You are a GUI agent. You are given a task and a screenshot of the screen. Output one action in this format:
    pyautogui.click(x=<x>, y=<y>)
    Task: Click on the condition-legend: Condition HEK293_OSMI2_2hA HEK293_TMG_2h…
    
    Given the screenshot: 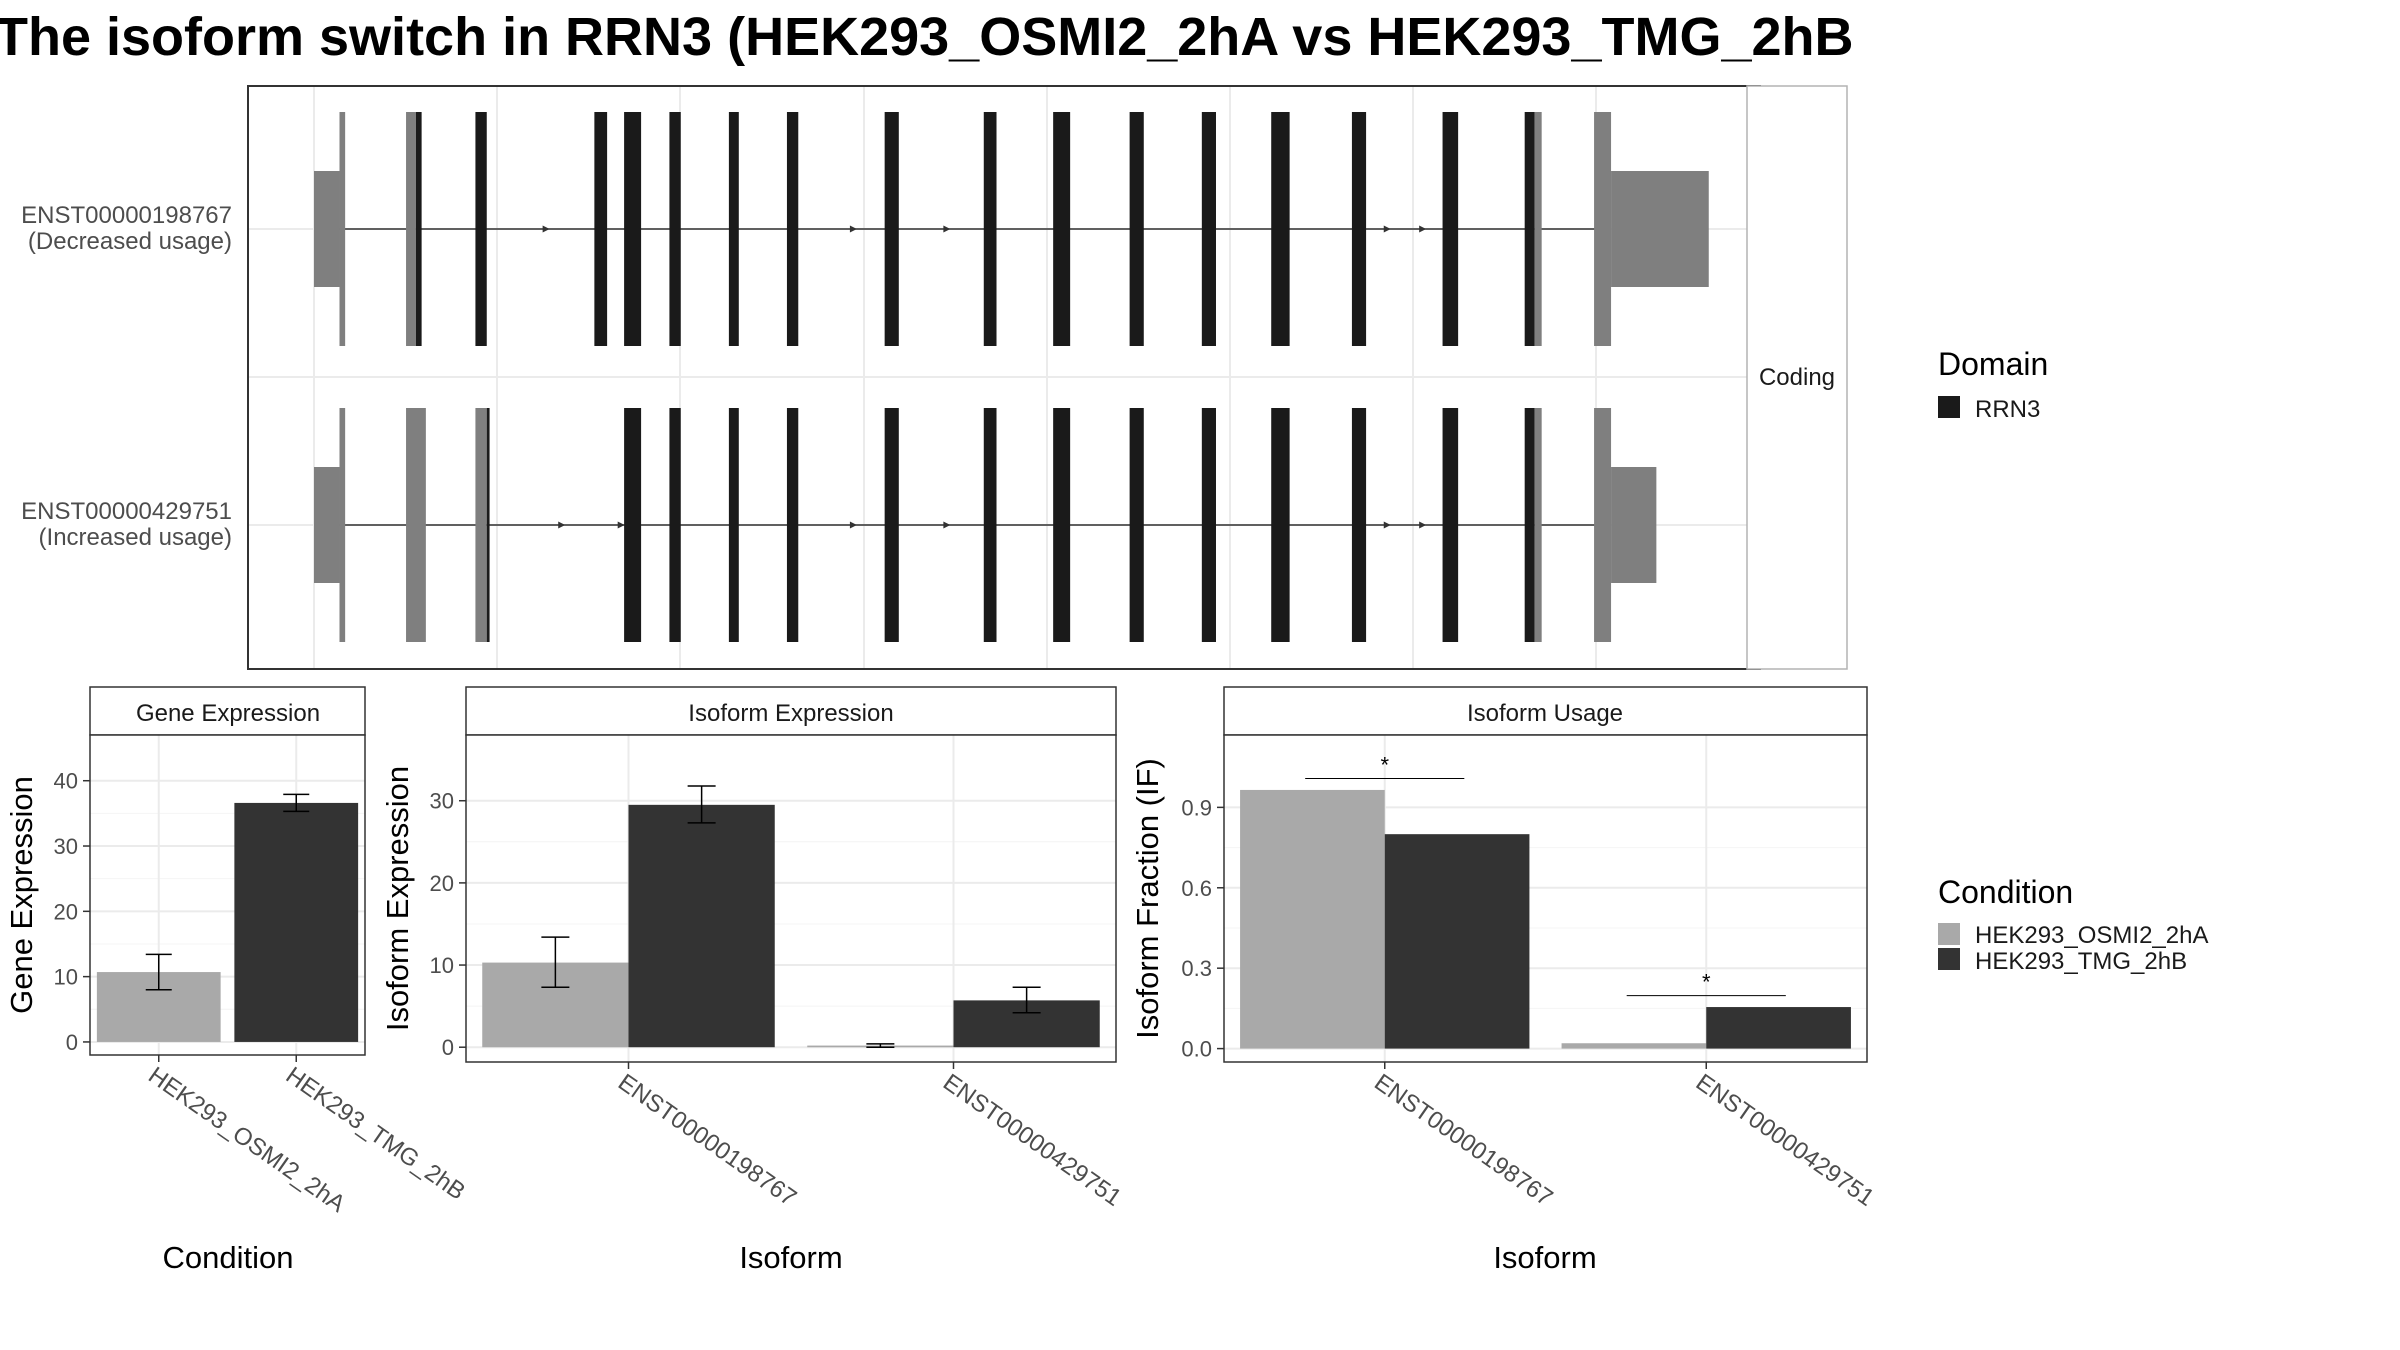 What is the action you would take?
    pyautogui.click(x=2073, y=924)
    